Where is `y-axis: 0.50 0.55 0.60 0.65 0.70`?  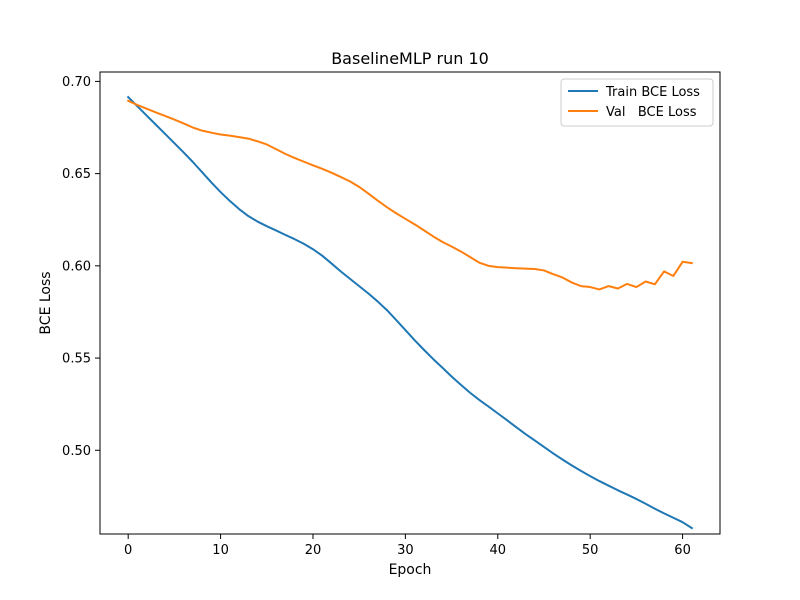
y-axis: 0.50 0.55 0.60 0.65 0.70 is located at coordinates (81, 267).